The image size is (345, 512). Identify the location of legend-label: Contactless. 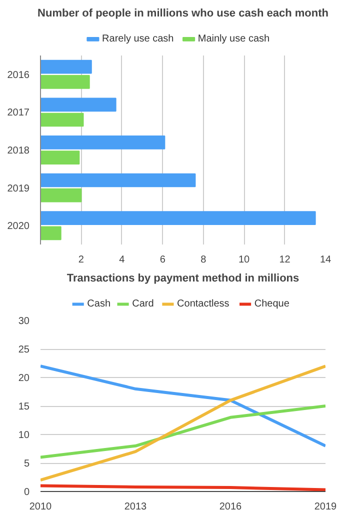
(203, 304).